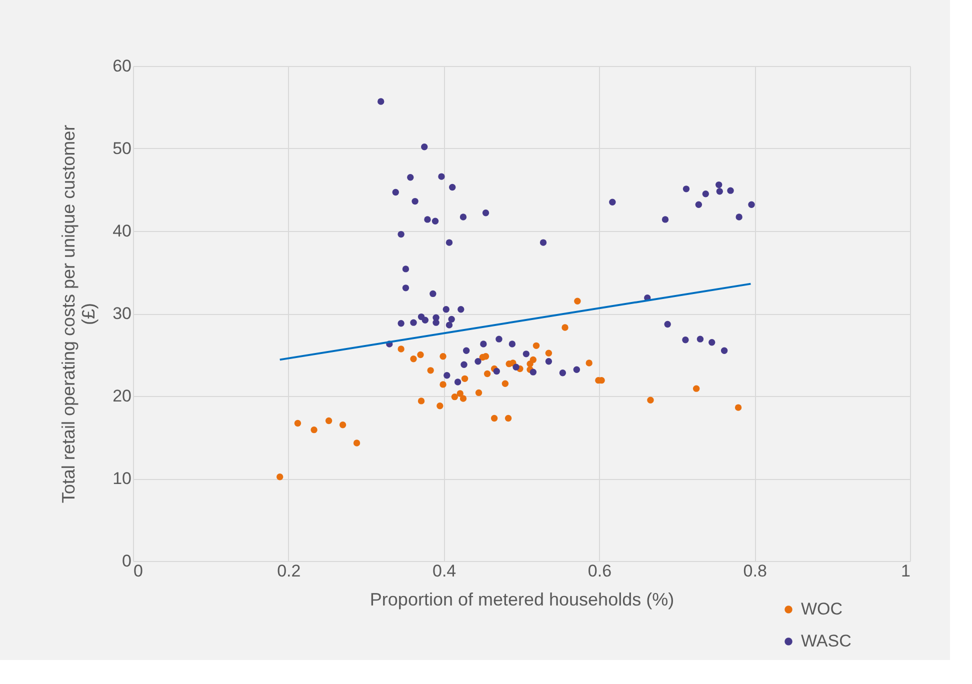 This screenshot has width=972, height=684. Describe the element at coordinates (522, 600) in the screenshot. I see `x-axis-title: Proportion of metered households (%)` at that location.